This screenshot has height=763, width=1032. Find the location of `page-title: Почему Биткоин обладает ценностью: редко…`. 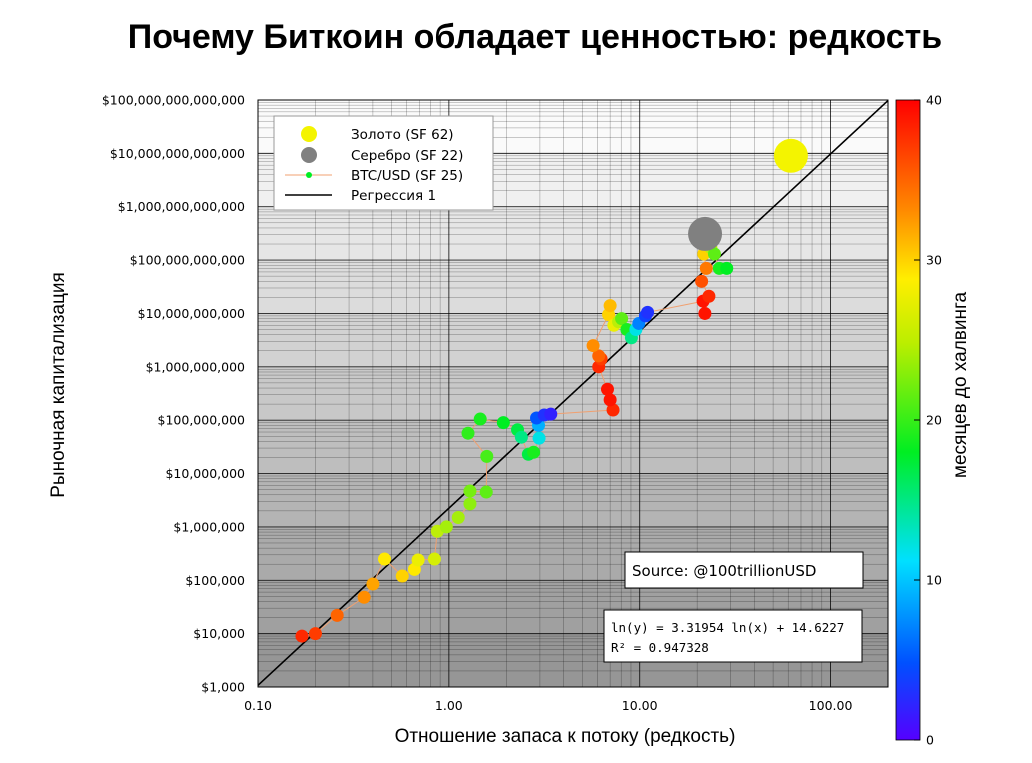

page-title: Почему Биткоин обладает ценностью: редко… is located at coordinates (535, 37).